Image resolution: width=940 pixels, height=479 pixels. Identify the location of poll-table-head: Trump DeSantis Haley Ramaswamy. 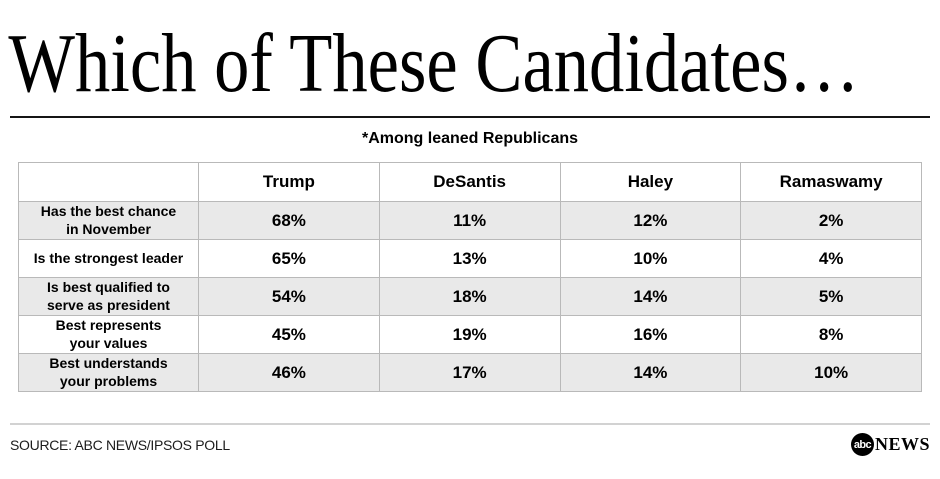
(470, 182).